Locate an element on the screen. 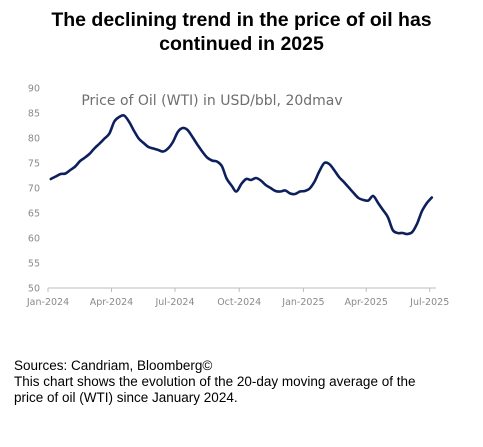  plot-title: Price of Oil (WTI) in USD/bbl, 20dmav is located at coordinates (211, 101).